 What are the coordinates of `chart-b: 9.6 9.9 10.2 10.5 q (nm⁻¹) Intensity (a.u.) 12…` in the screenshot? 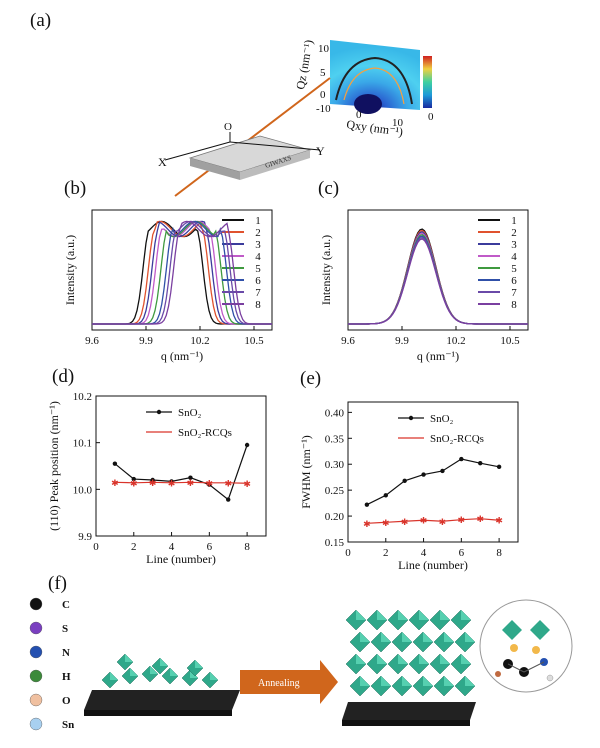 It's located at (168, 286).